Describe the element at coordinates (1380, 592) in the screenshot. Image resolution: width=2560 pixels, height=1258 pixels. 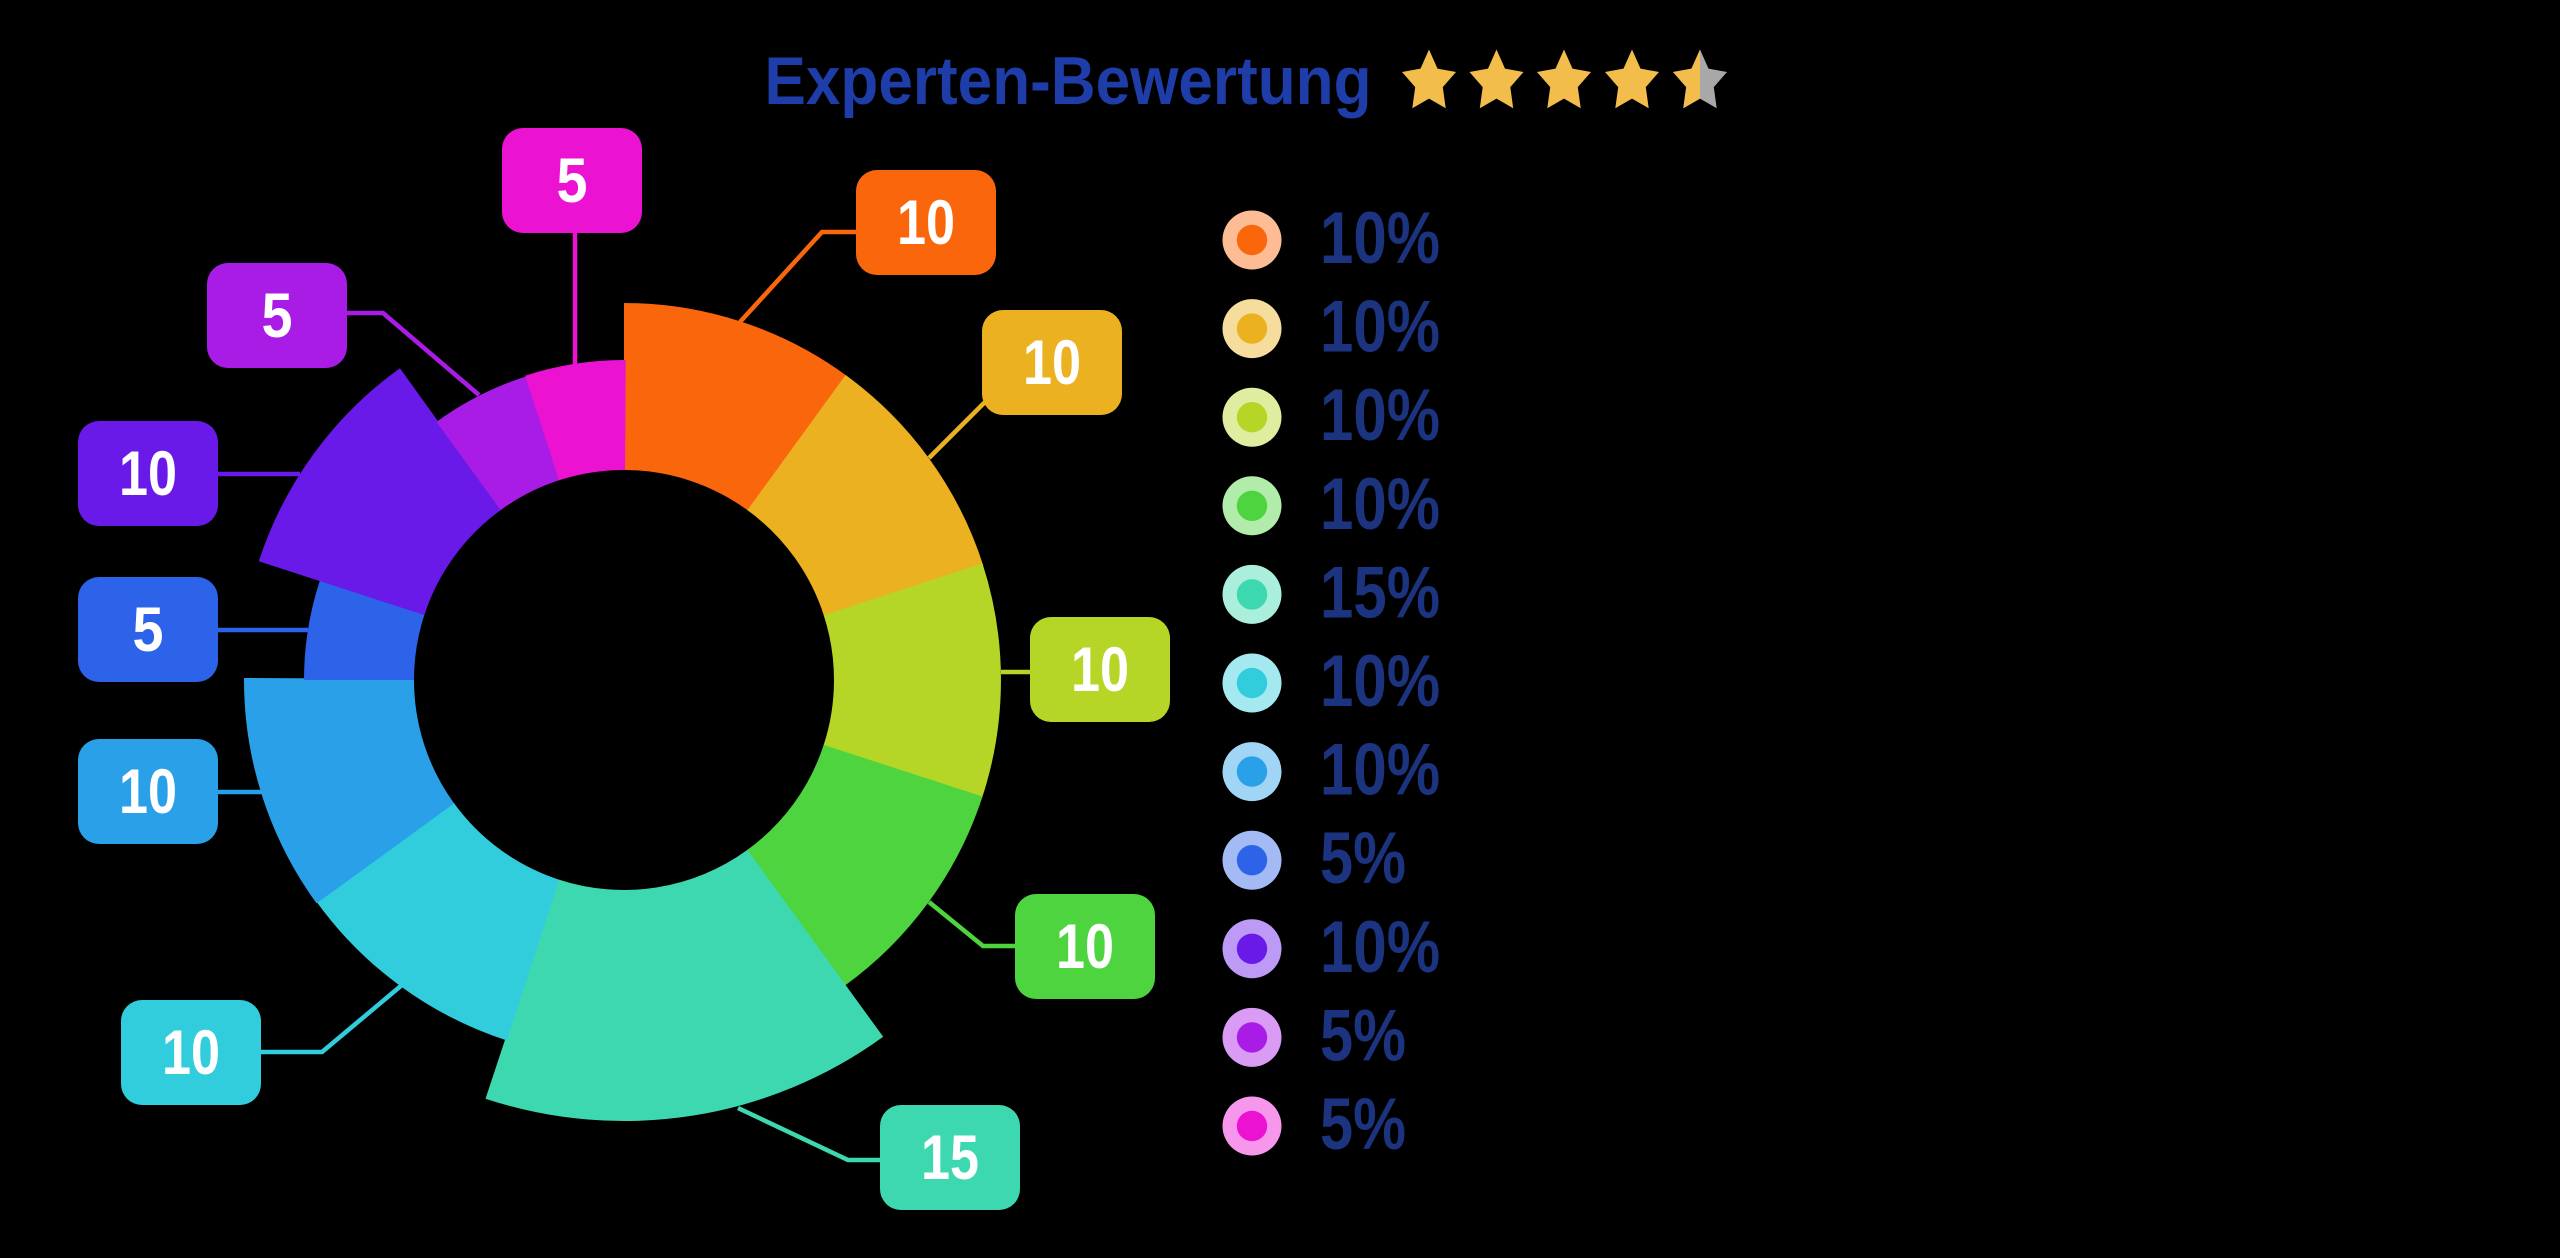
I see `svg-text: 15%` at that location.